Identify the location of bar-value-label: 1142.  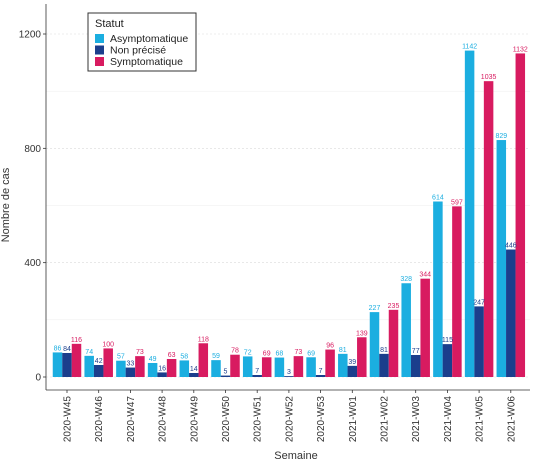
(469, 47).